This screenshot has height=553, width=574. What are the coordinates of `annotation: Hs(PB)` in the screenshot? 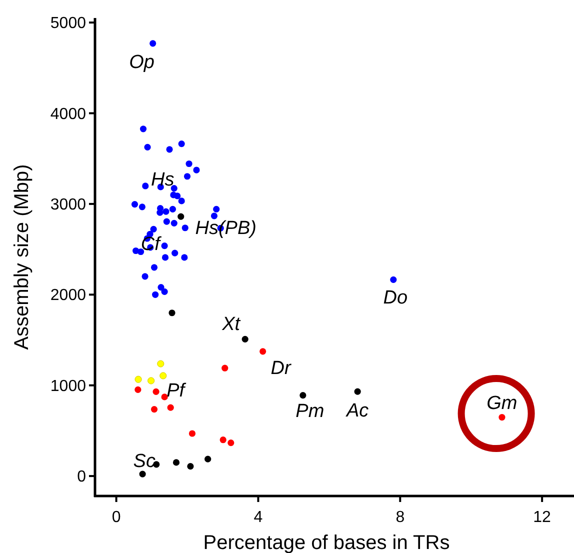 It's located at (225, 229).